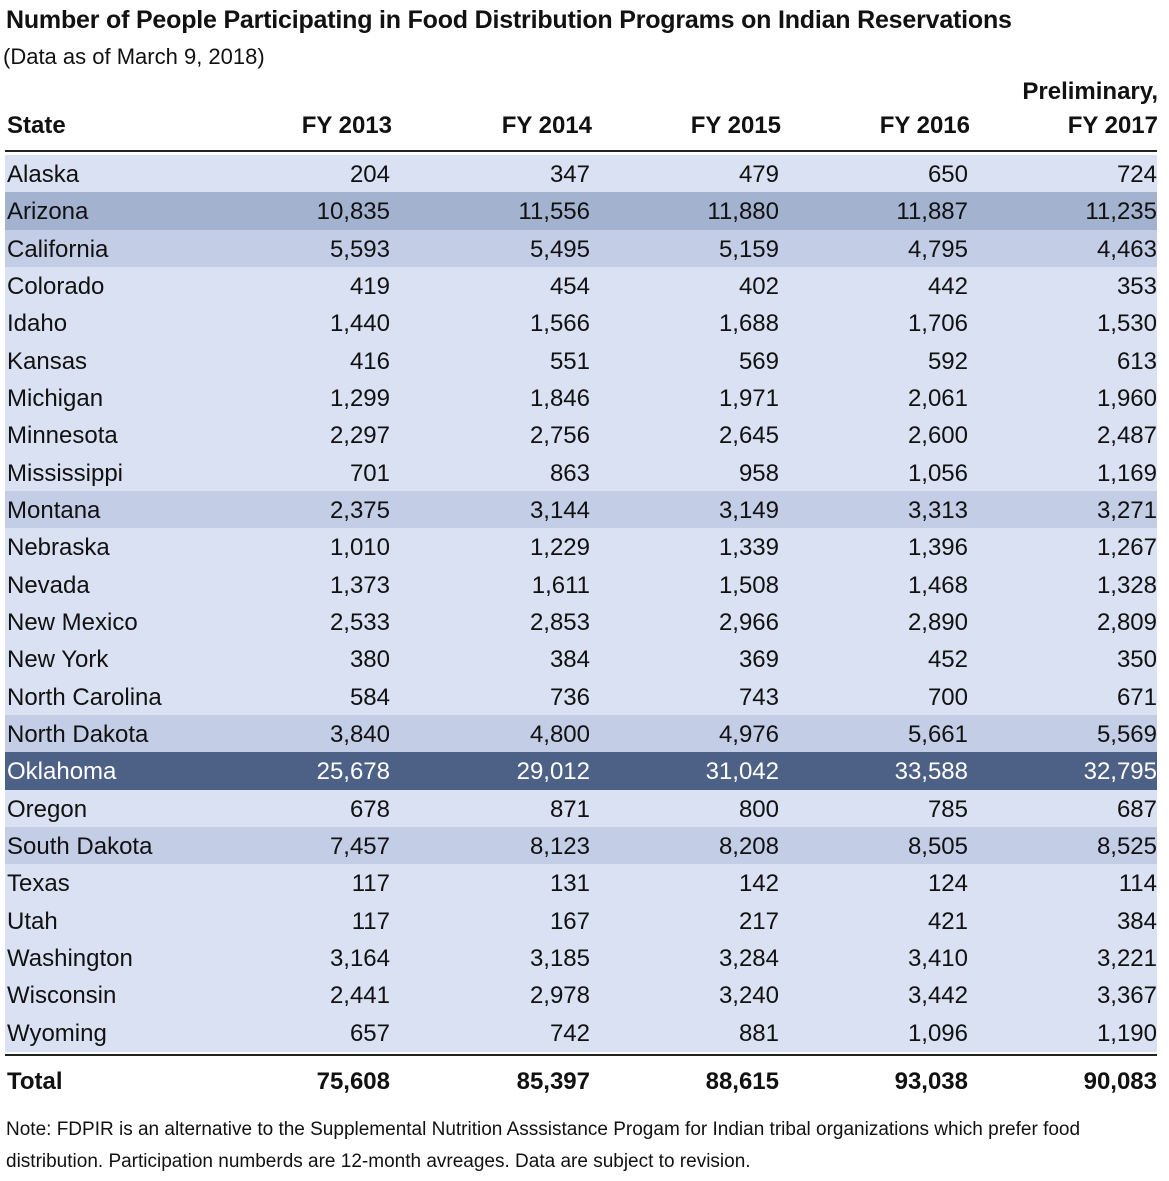 This screenshot has width=1169, height=1181. I want to click on value-cell-fy2014: 871, so click(569, 809).